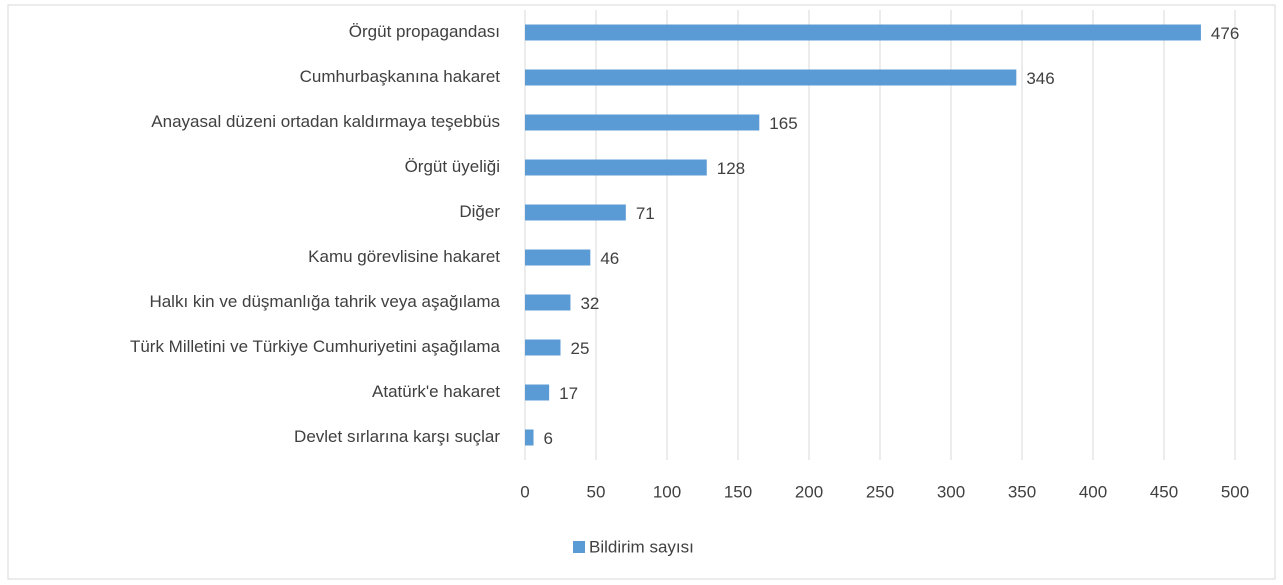  Describe the element at coordinates (1022, 491) in the screenshot. I see `x-tick-label: 350` at that location.